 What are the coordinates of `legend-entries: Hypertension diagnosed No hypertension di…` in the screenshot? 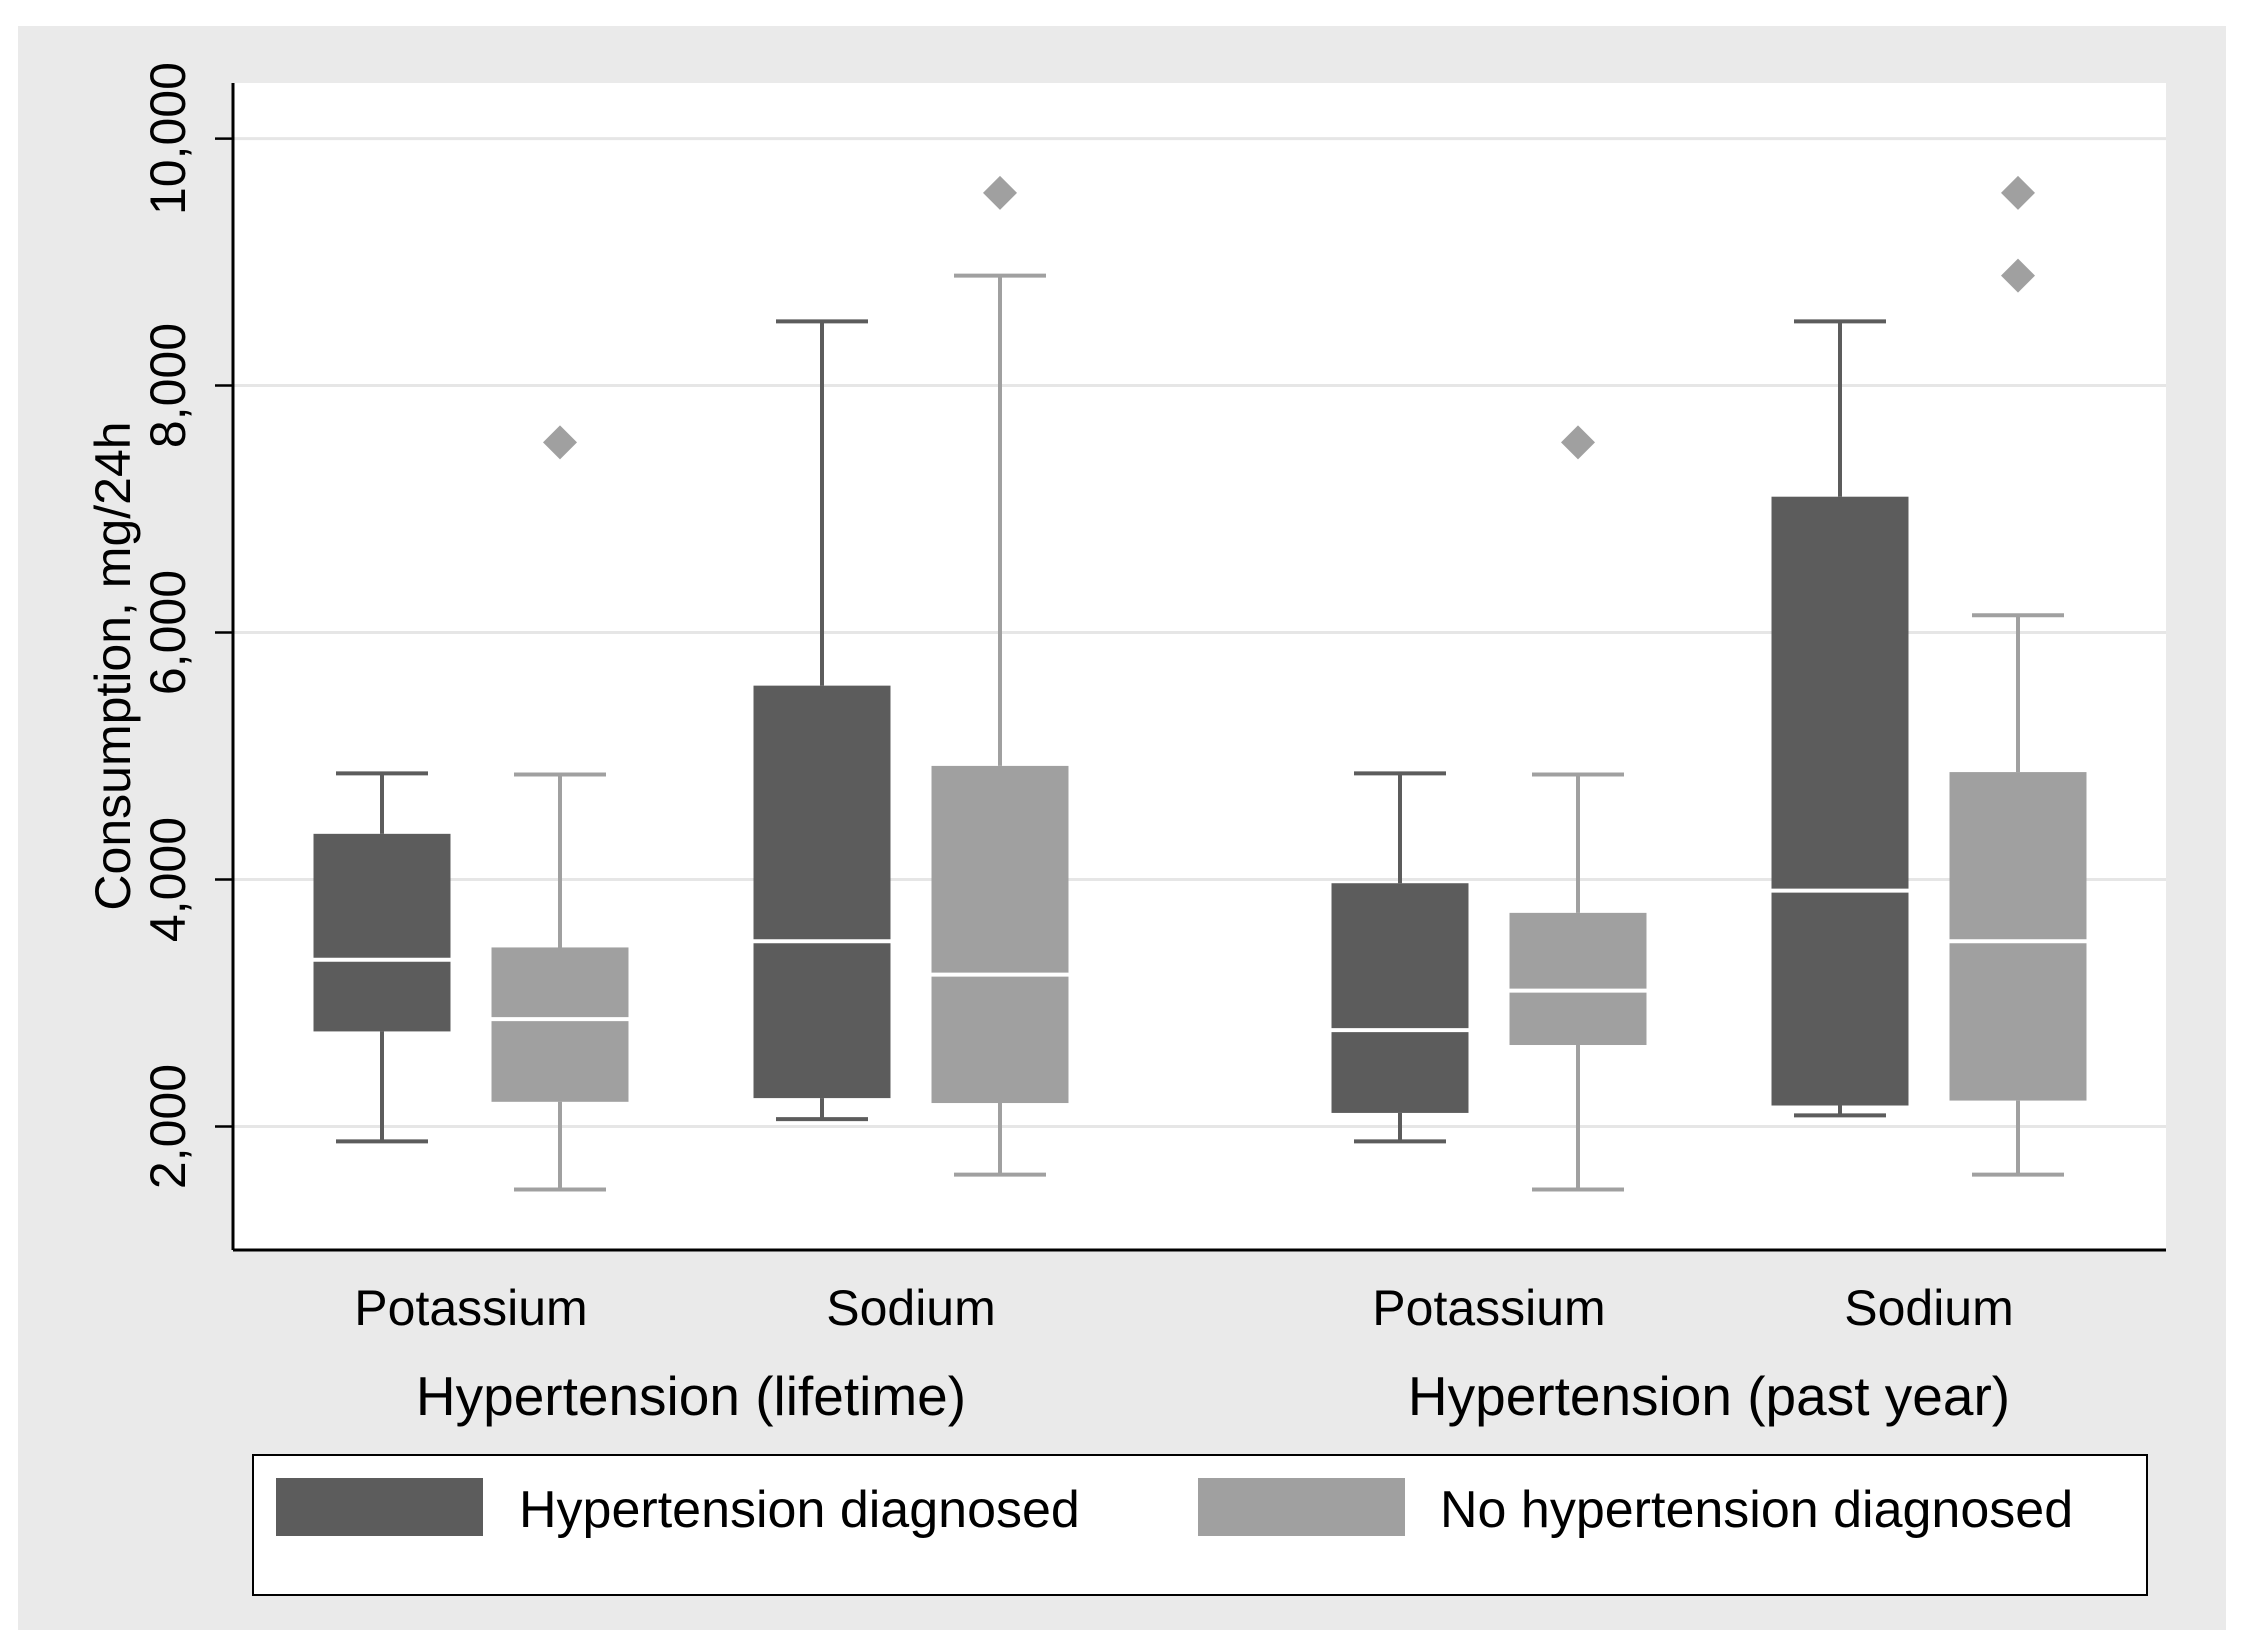 It's located at (1174, 1508).